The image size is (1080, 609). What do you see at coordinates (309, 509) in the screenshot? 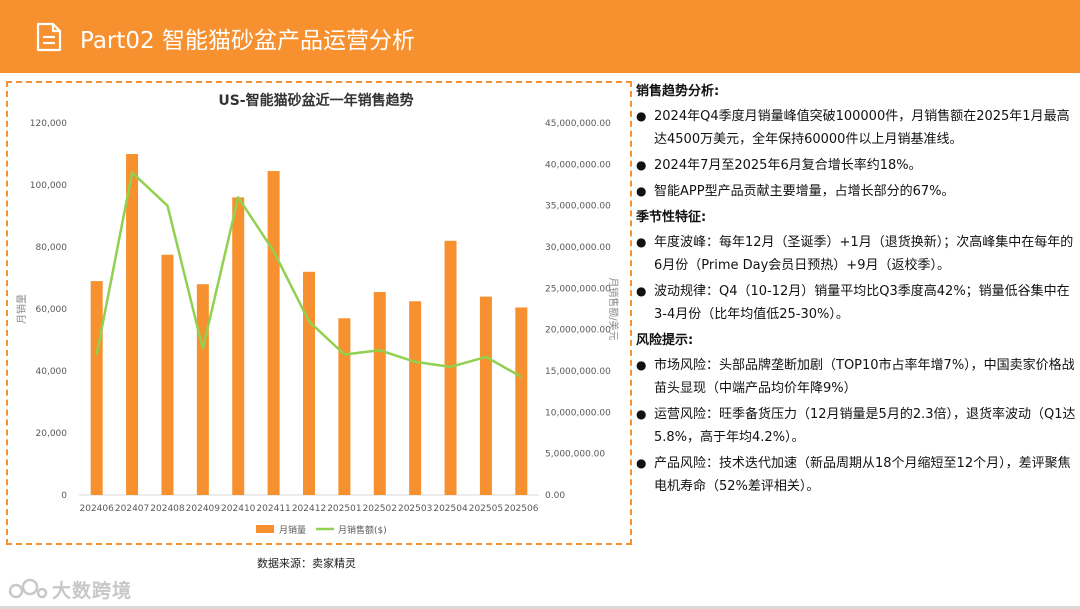
I see `x-tick-label: 202412` at bounding box center [309, 509].